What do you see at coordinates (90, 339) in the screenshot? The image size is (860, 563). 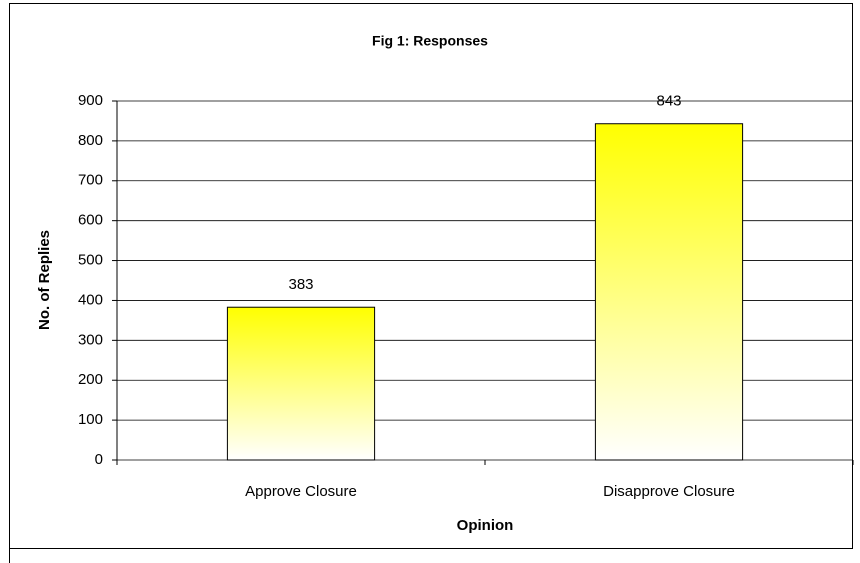 I see `y-tick-label: 300` at bounding box center [90, 339].